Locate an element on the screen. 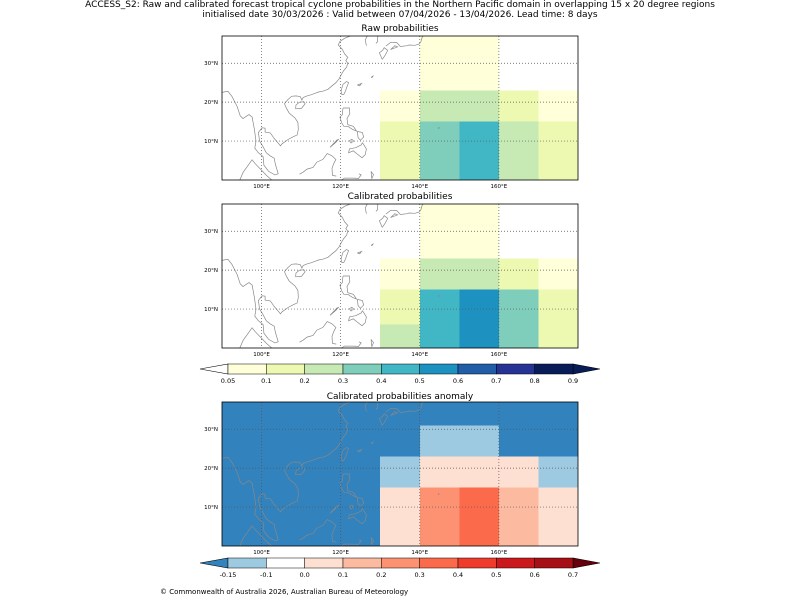  probability-colorbar-extend-high is located at coordinates (586, 369).